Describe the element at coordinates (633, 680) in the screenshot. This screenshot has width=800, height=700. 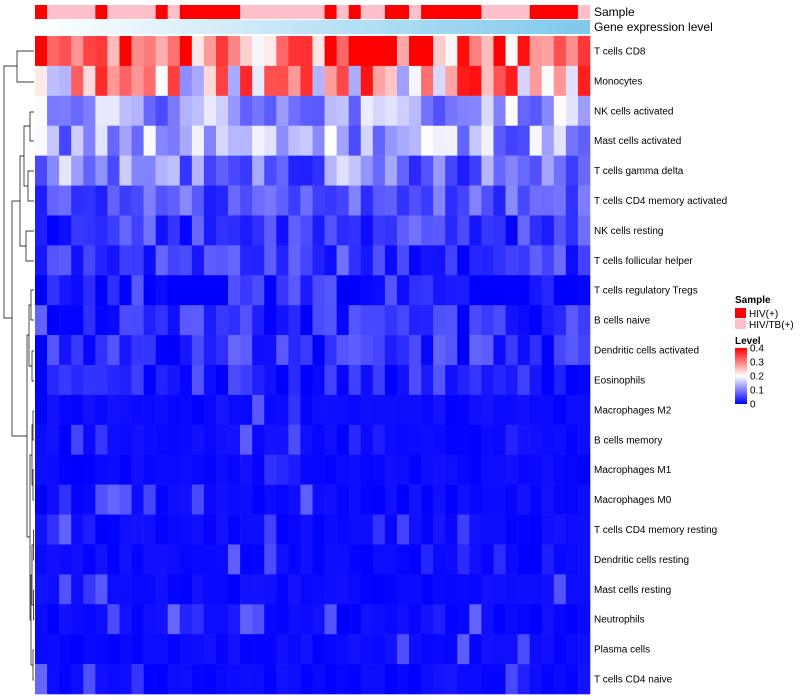
I see `row-label: T cells CD4 naive` at that location.